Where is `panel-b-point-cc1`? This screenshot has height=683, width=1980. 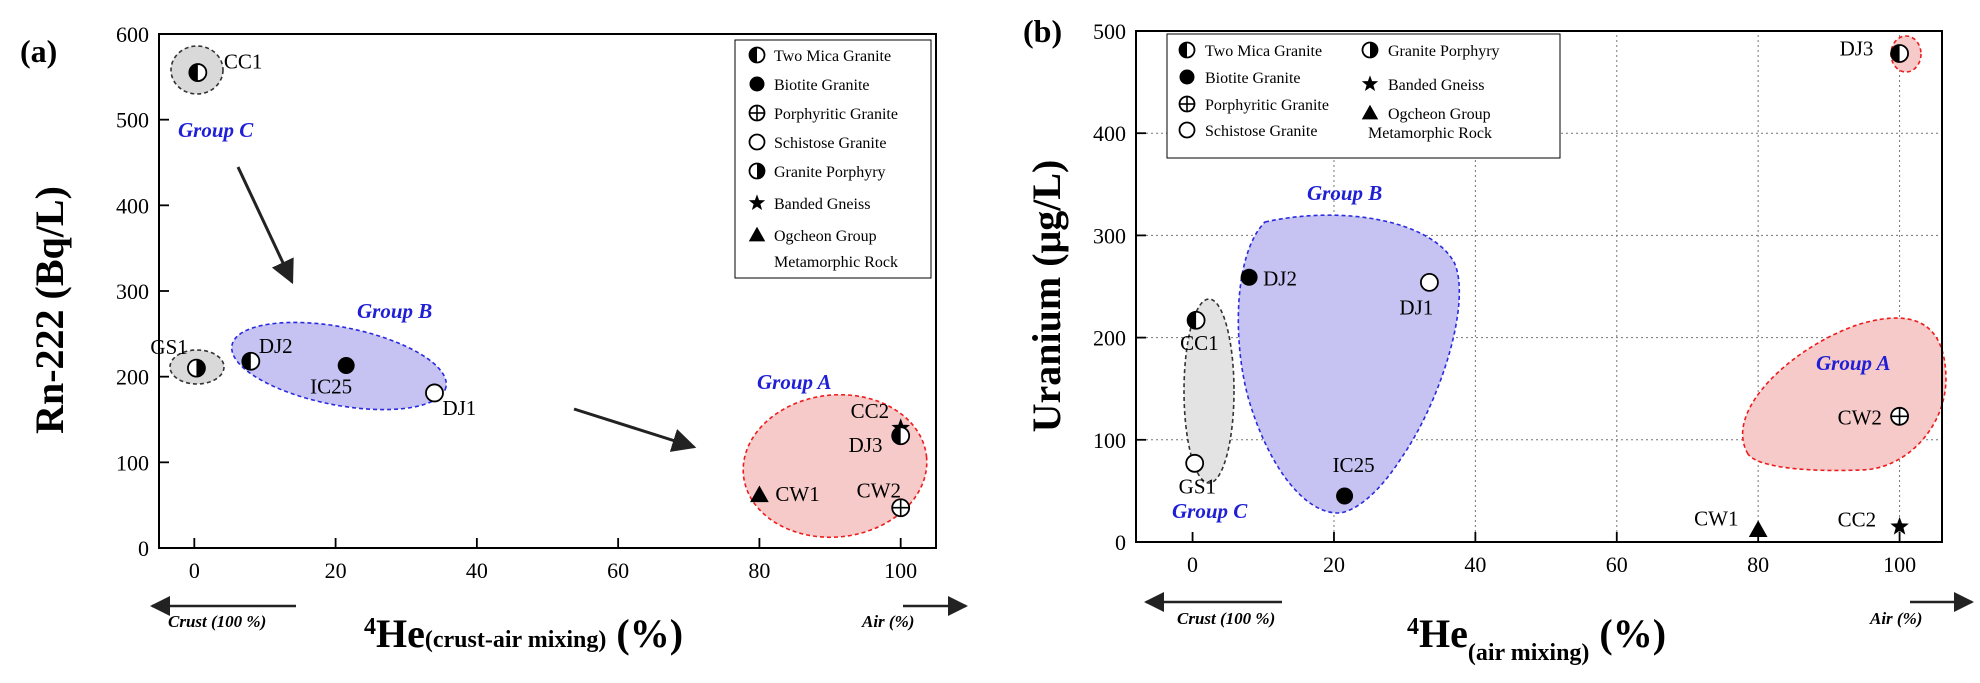
panel-b-point-cc1 is located at coordinates (1196, 320).